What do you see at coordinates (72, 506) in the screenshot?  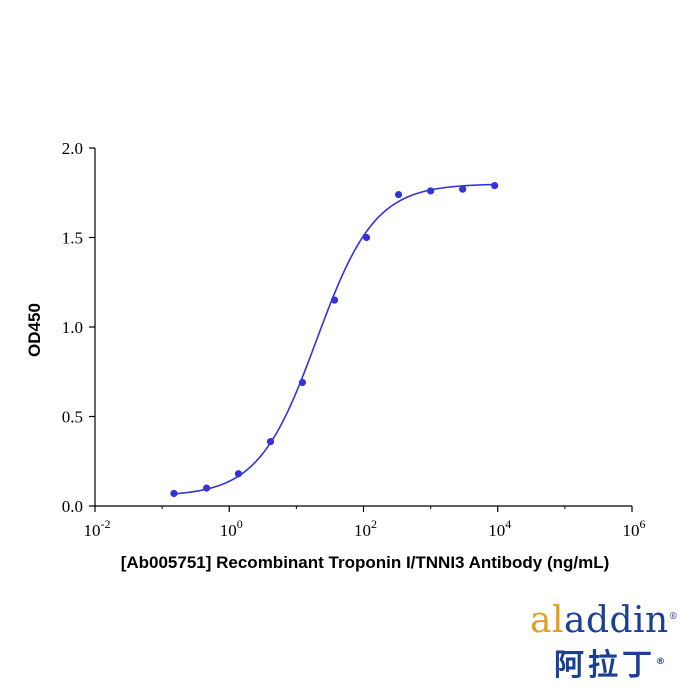 I see `y-tick-label: 0.0` at bounding box center [72, 506].